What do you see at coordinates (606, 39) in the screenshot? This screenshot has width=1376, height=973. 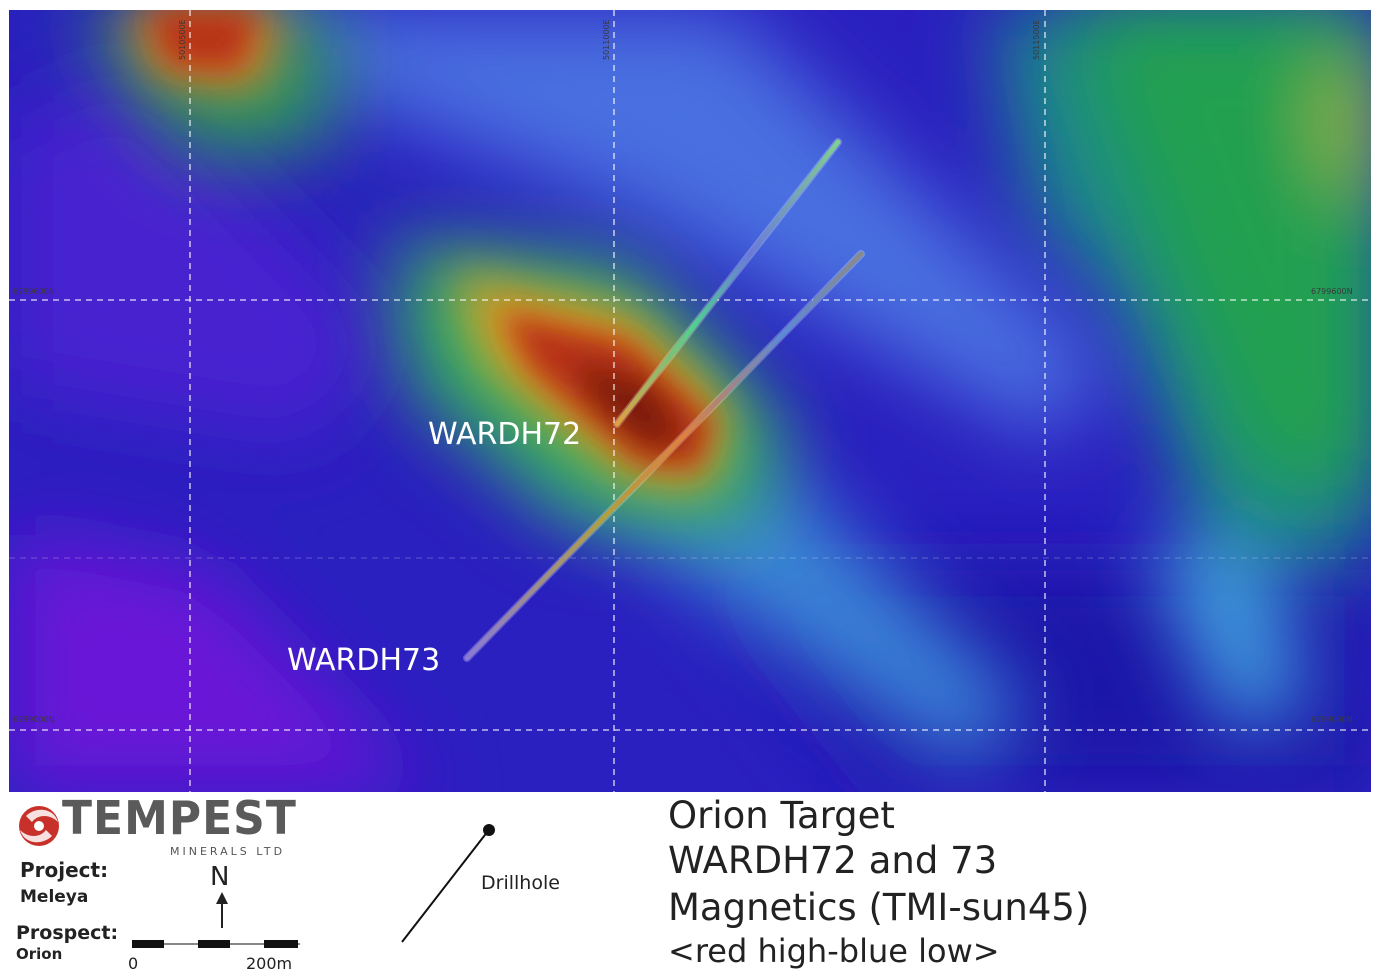 I see `grid-label-easting-top-mid: 5011000E` at bounding box center [606, 39].